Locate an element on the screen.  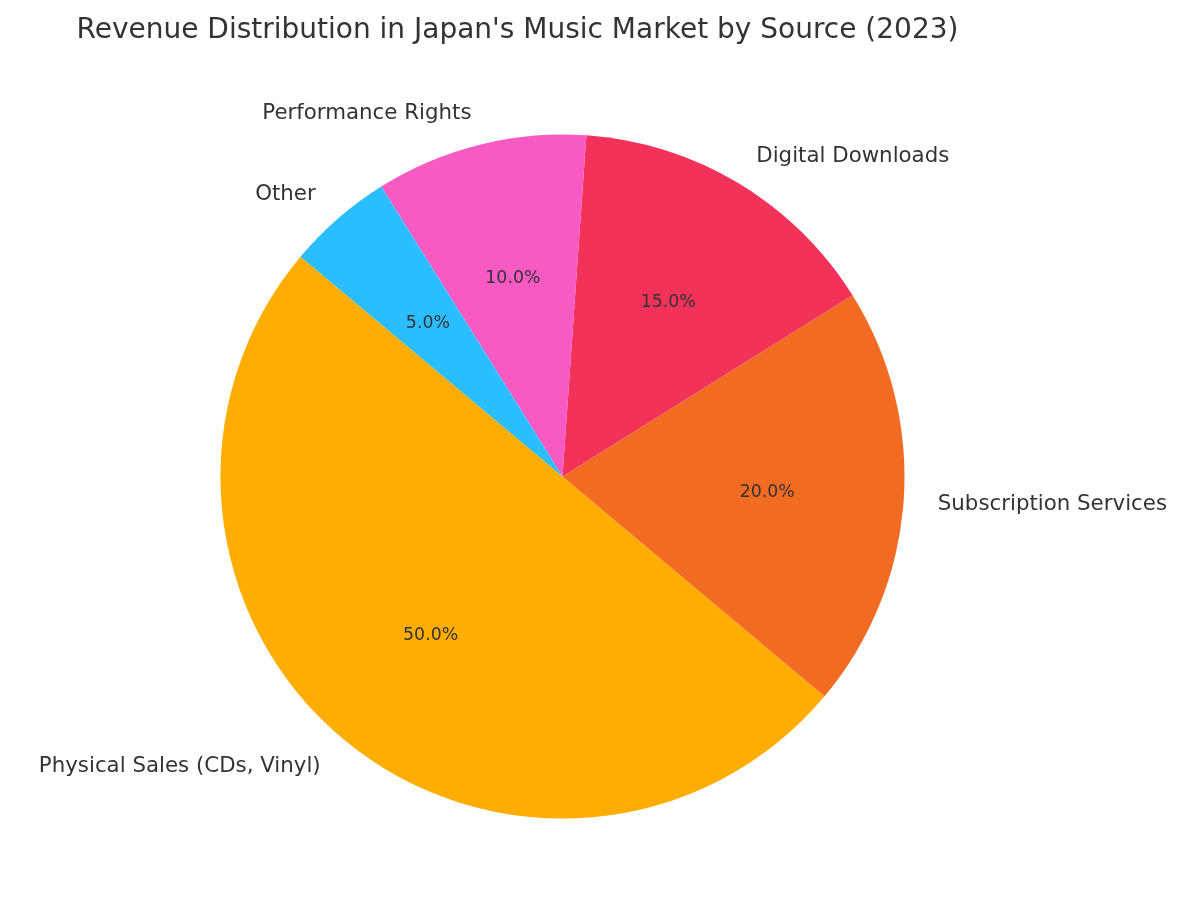
slice-label: Physical Sales (CDs, Vinyl) is located at coordinates (179, 765).